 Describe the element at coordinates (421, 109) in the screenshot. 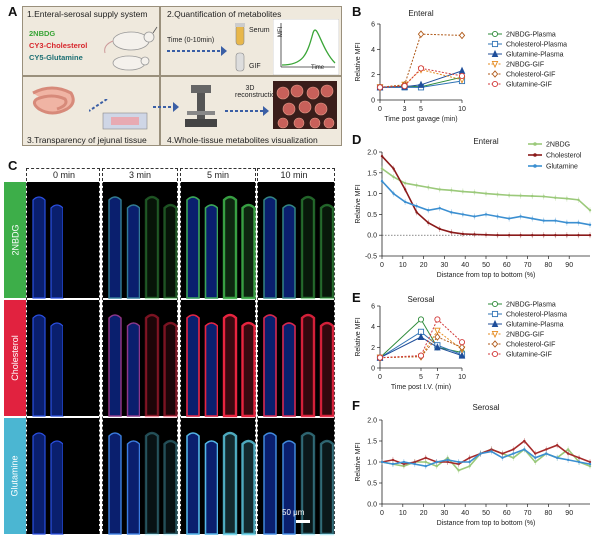

I see `x-tick-label: 5` at that location.